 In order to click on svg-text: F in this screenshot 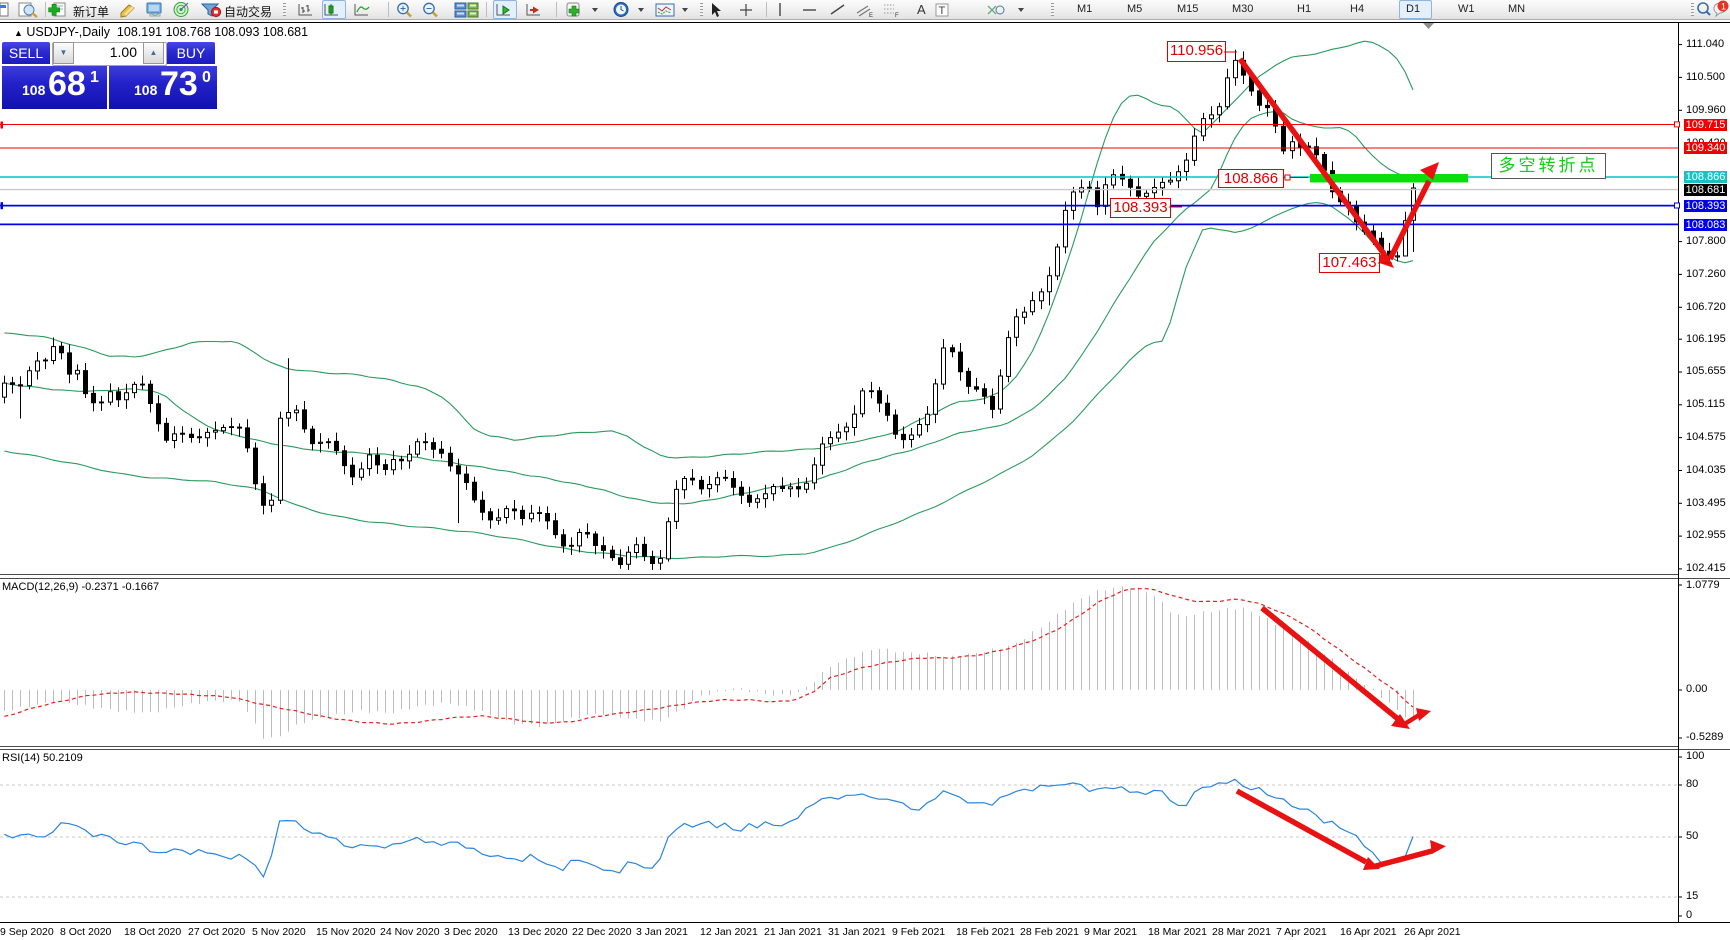, I will do `click(897, 16)`.